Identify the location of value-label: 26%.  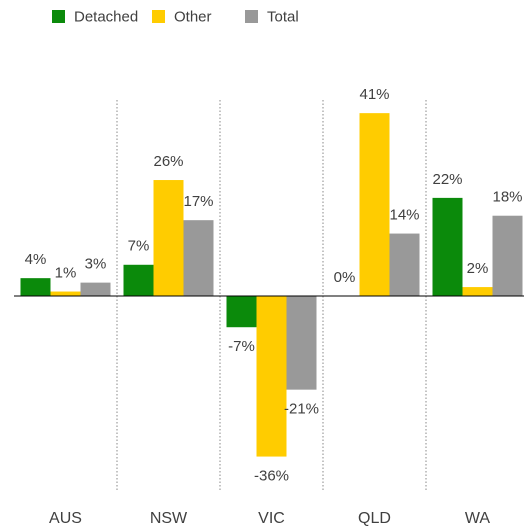
(168, 161).